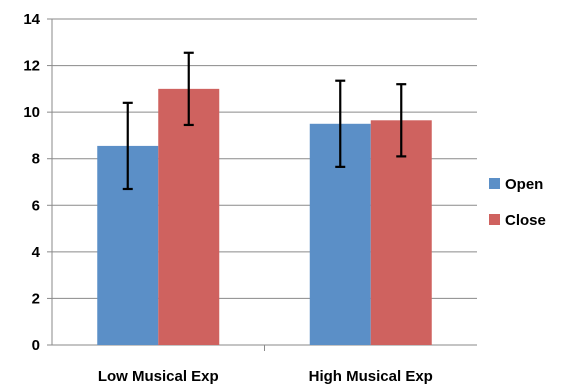 This screenshot has height=387, width=579. What do you see at coordinates (36, 252) in the screenshot?
I see `y-tick-label: 4` at bounding box center [36, 252].